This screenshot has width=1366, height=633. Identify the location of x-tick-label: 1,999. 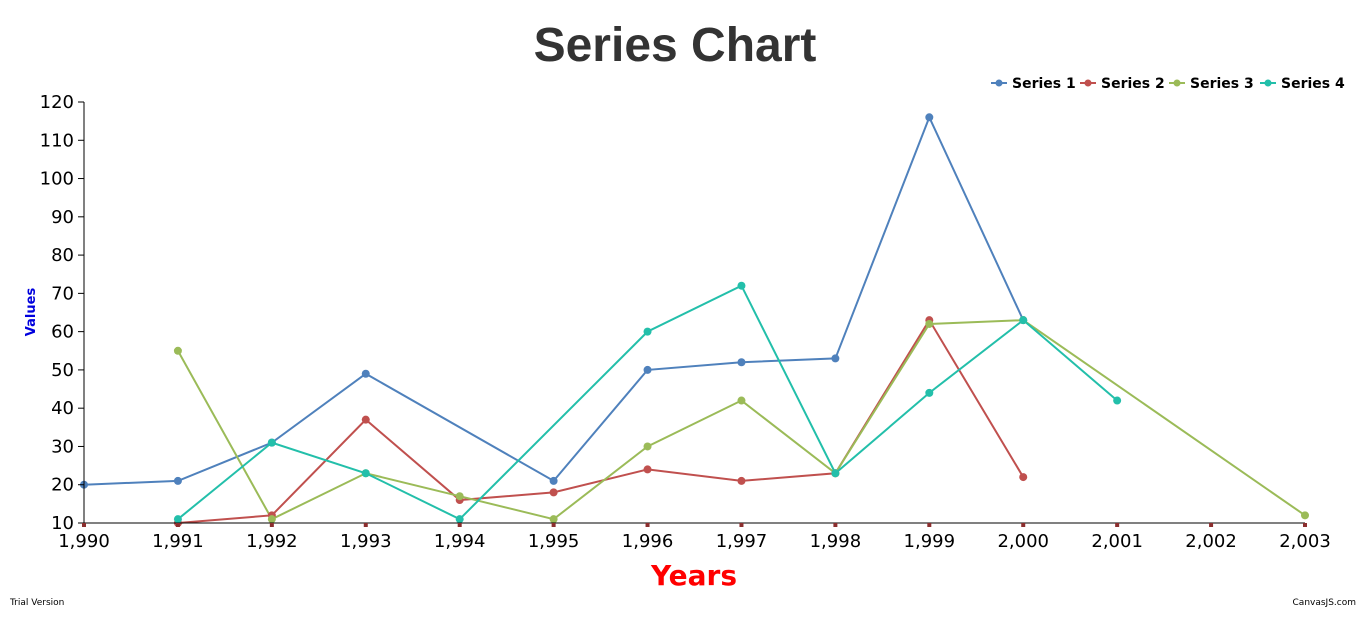
(930, 541).